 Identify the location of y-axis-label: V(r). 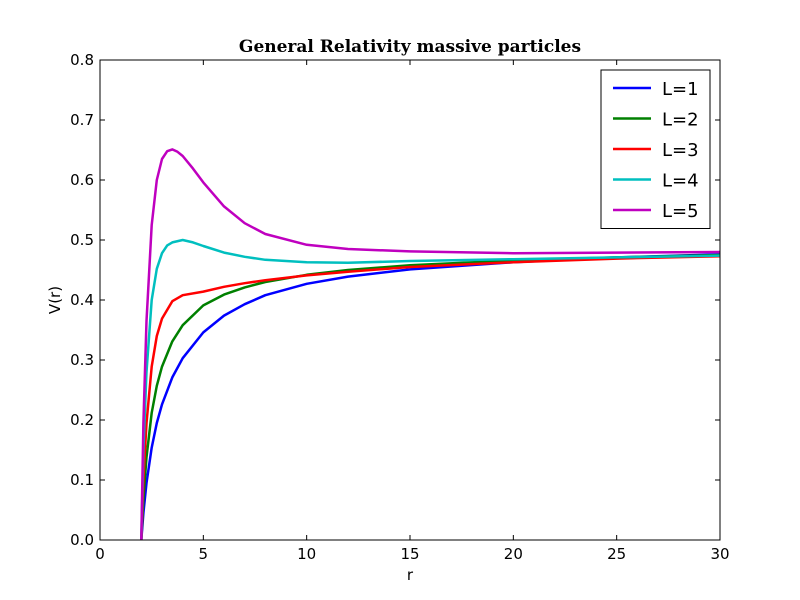
(55, 300).